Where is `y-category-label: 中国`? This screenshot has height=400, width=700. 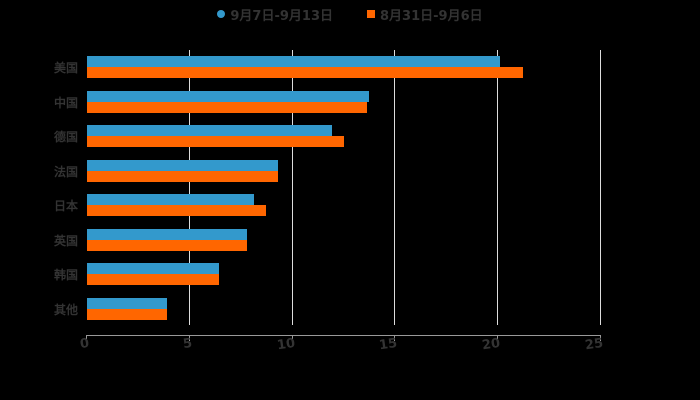 y-category-label: 中国 is located at coordinates (65, 102).